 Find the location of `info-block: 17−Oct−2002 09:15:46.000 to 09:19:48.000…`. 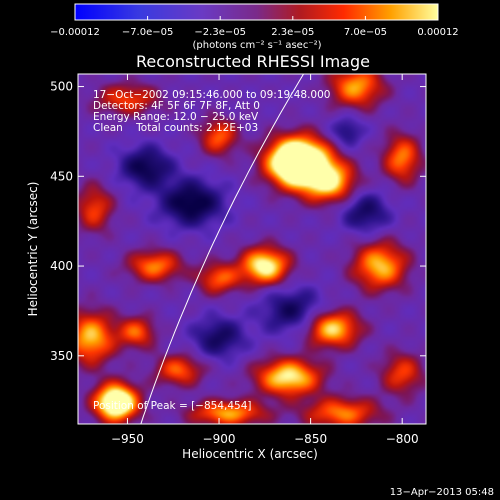

info-block: 17−Oct−2002 09:15:46.000 to 09:19:48.000… is located at coordinates (211, 111).